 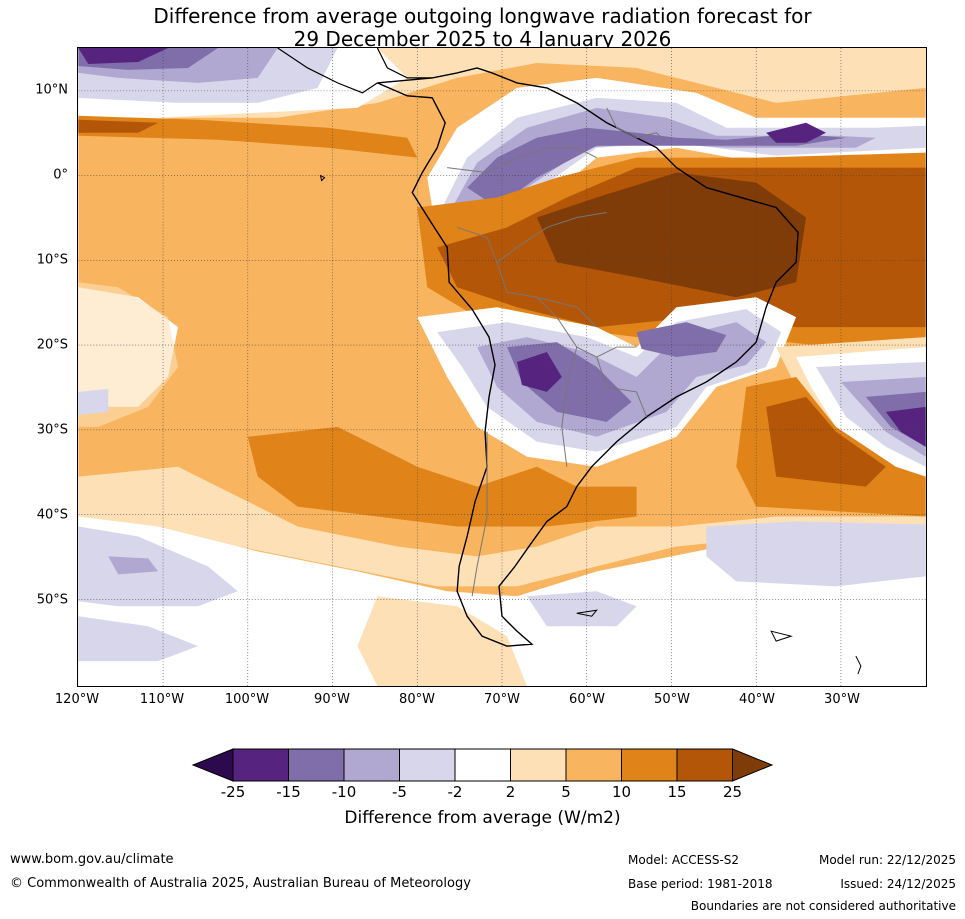 What do you see at coordinates (417, 699) in the screenshot?
I see `lon-tick: 80°W` at bounding box center [417, 699].